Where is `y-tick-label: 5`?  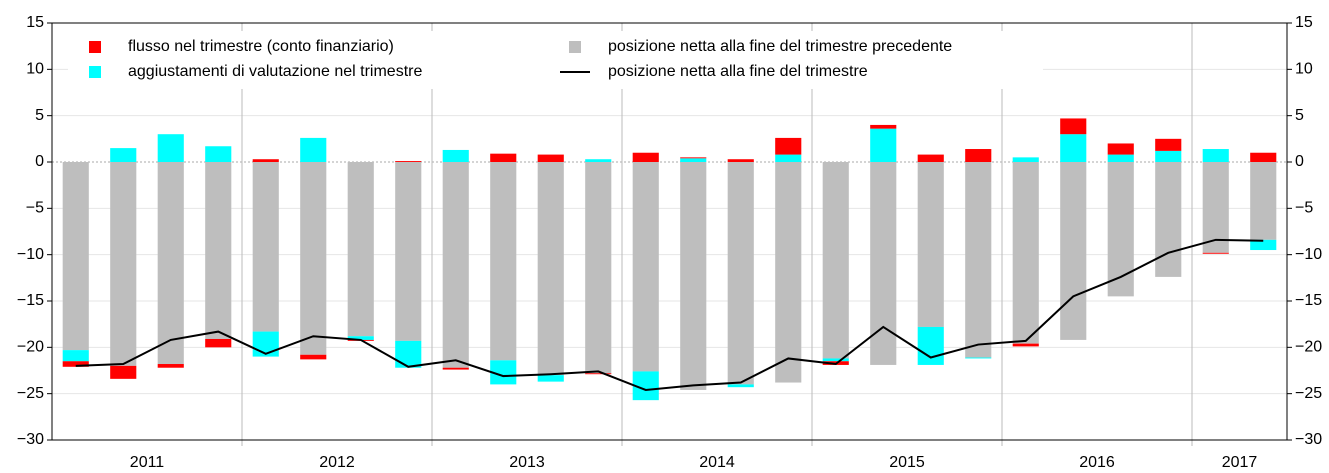 y-tick-label: 5 is located at coordinates (39, 115).